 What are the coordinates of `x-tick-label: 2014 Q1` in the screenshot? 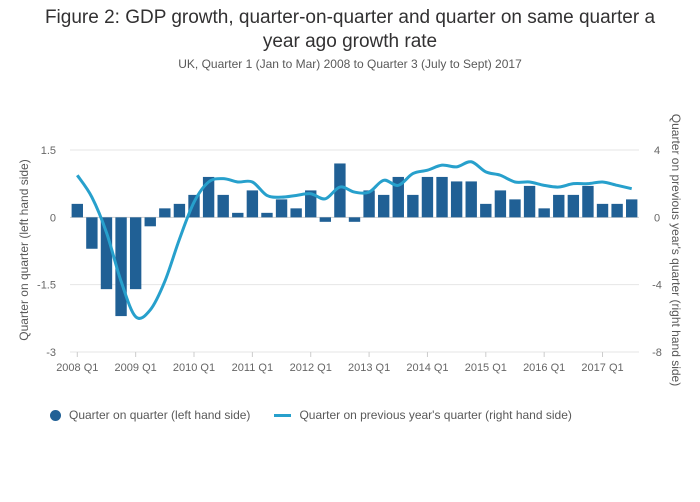 It's located at (427, 368).